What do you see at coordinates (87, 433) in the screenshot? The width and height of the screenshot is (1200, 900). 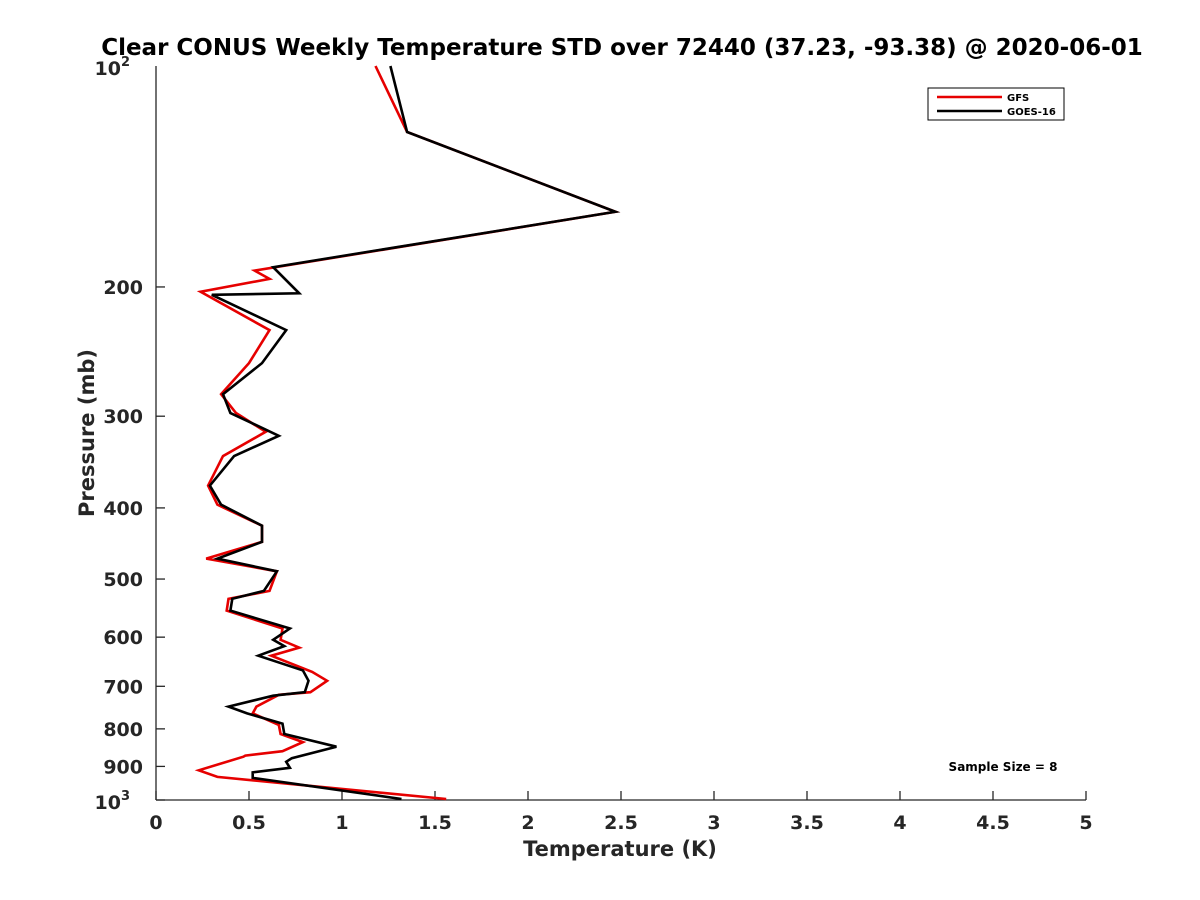 I see `y-axis-title: Pressure (mb)` at bounding box center [87, 433].